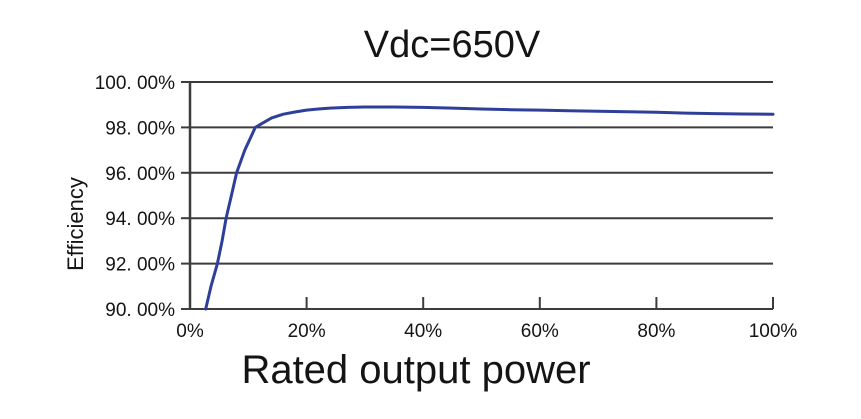 The image size is (861, 419). Describe the element at coordinates (423, 331) in the screenshot. I see `x-tick-label: 40%` at that location.